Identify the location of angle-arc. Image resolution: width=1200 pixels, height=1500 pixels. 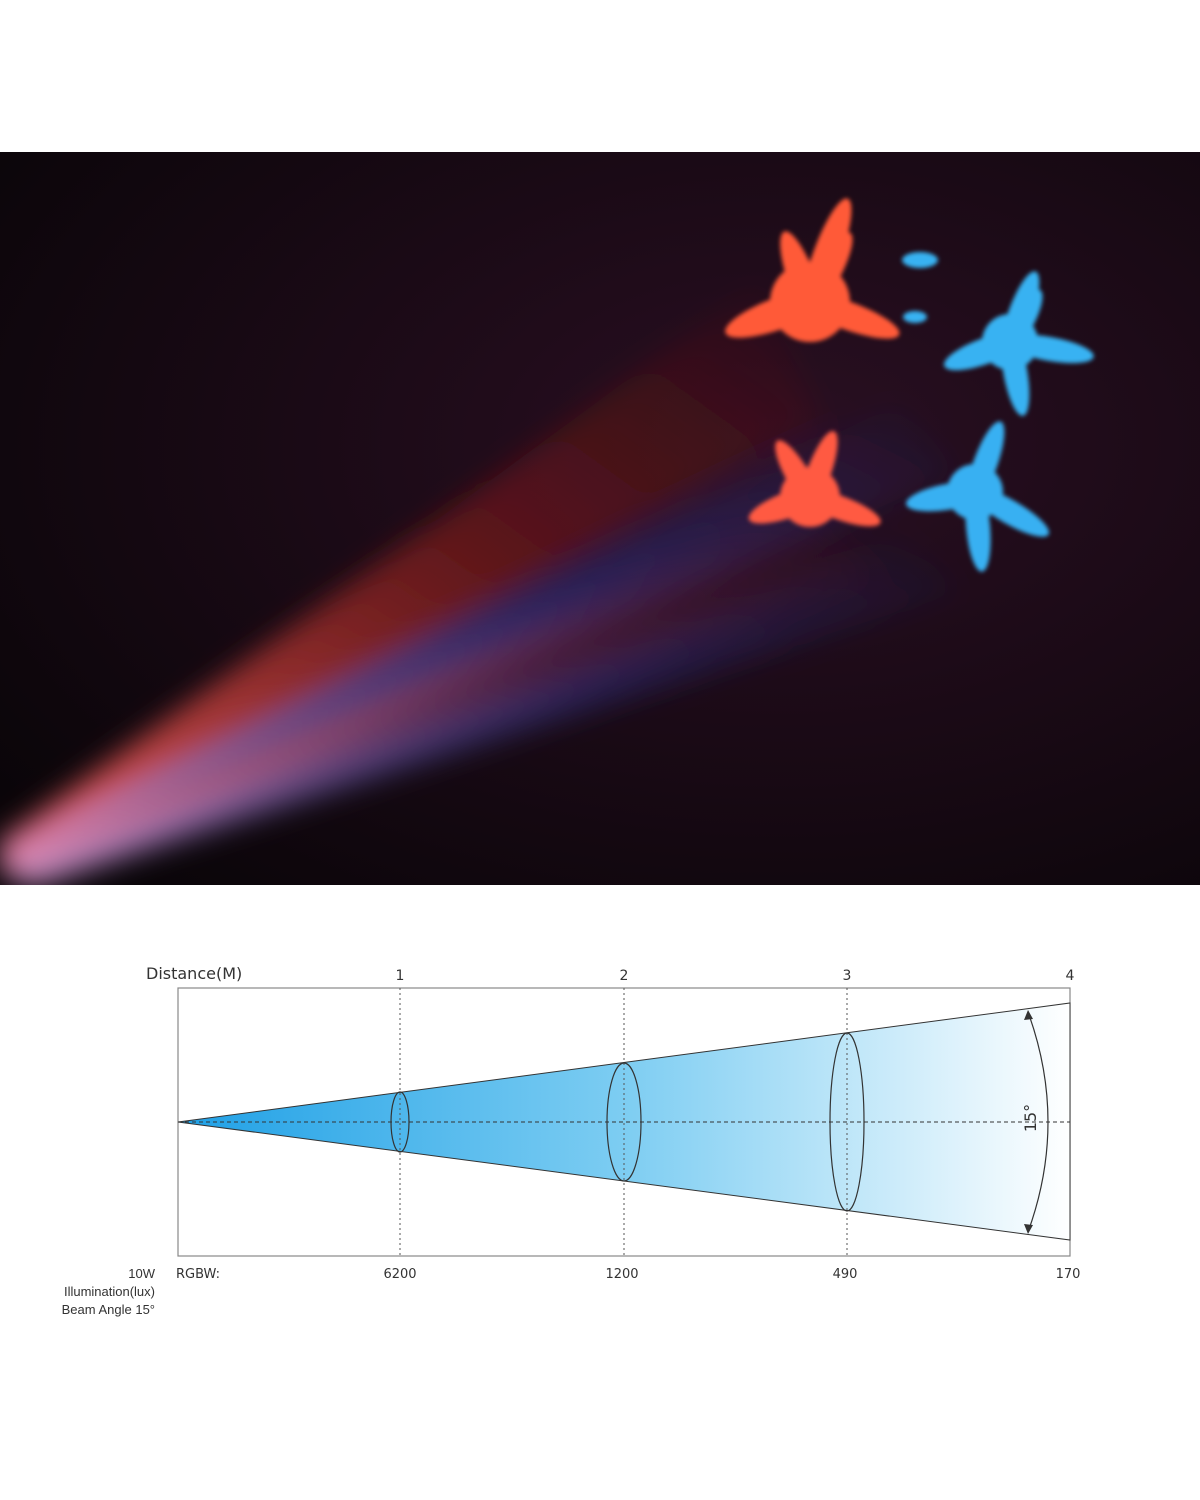
(1038, 1122).